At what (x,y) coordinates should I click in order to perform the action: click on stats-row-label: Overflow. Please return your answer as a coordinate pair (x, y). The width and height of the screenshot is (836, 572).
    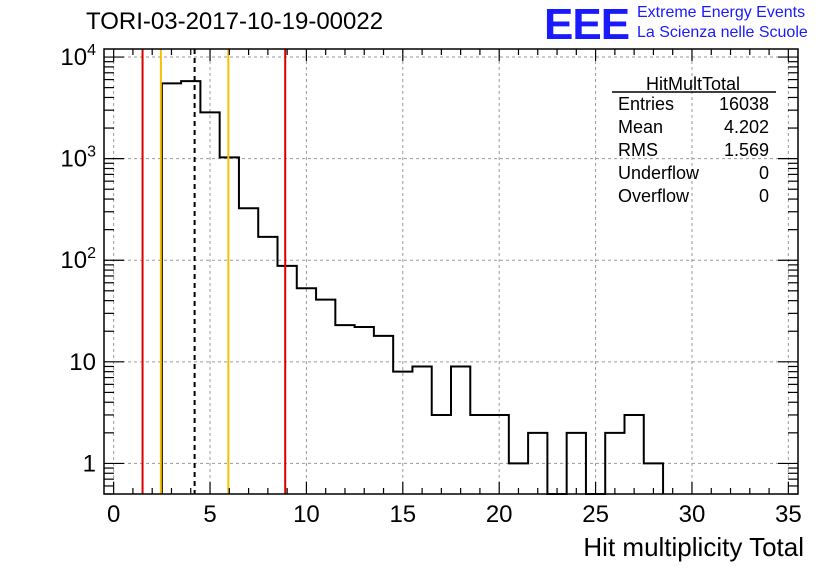
    Looking at the image, I should click on (654, 196).